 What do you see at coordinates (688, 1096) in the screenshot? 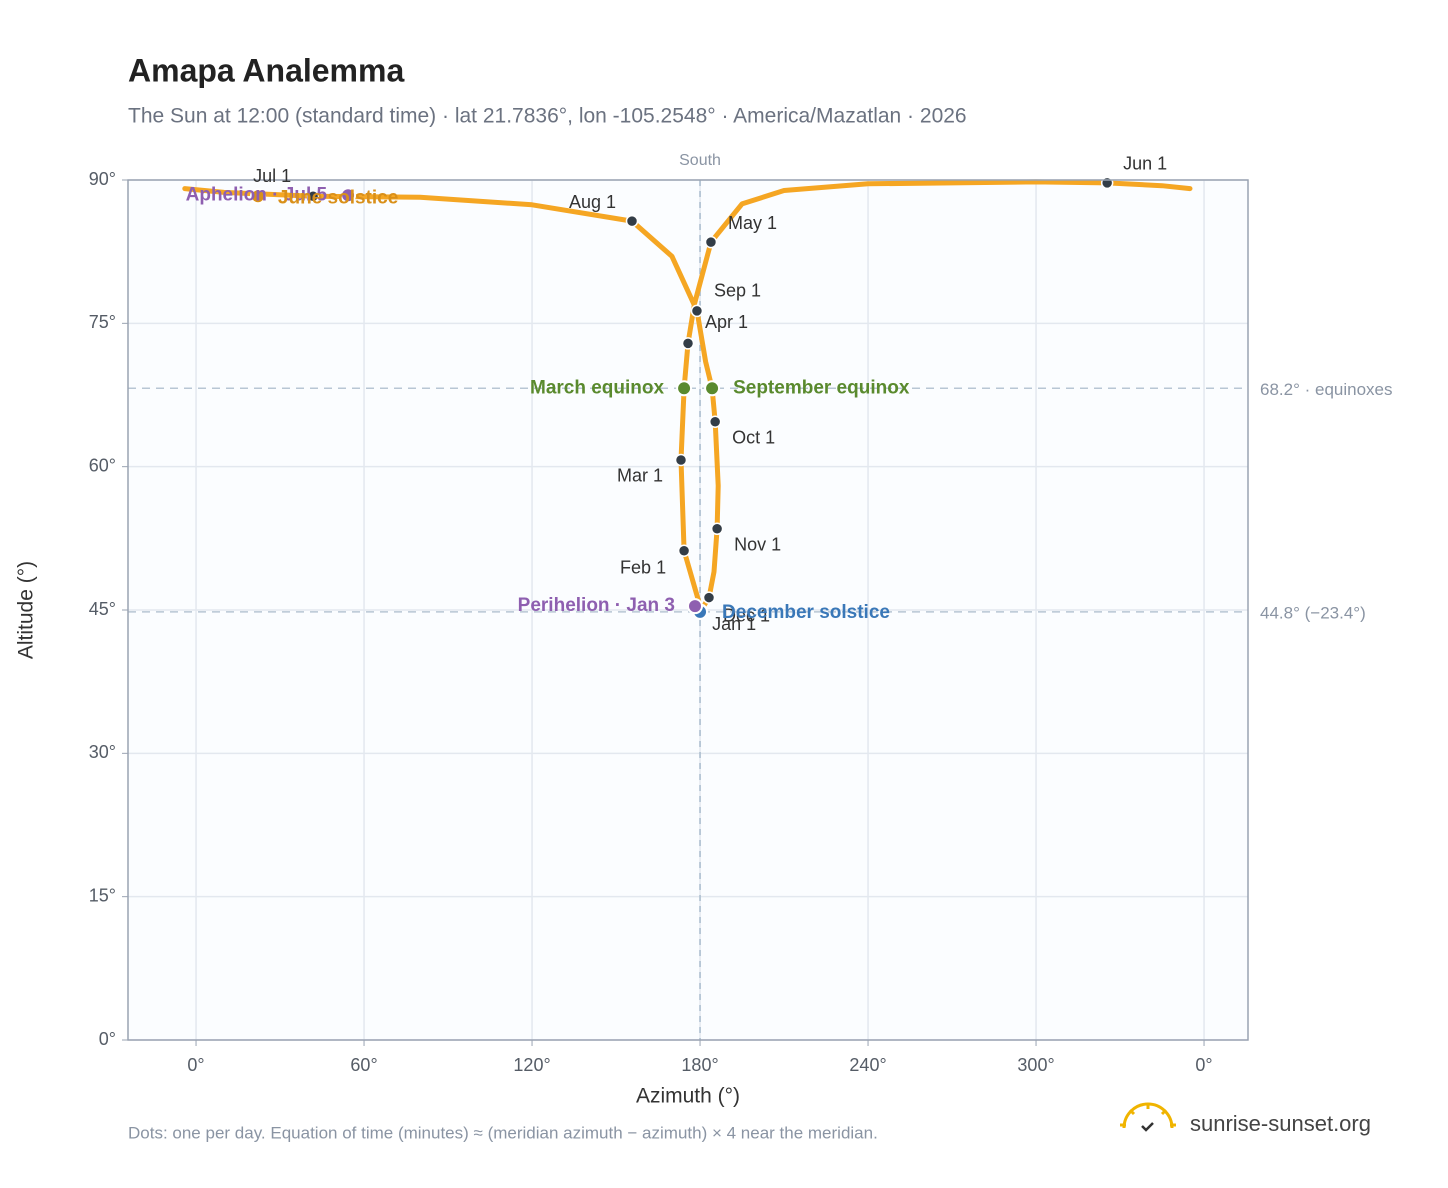
I see `x-axis-label: Azimuth (°)` at bounding box center [688, 1096].